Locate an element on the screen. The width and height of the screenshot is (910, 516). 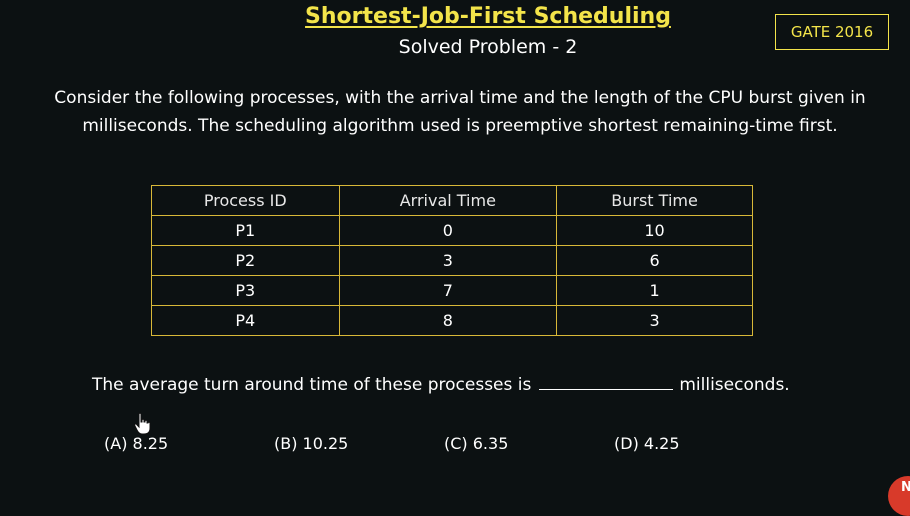
hand-pointer-cursor-icon is located at coordinates (142, 423).